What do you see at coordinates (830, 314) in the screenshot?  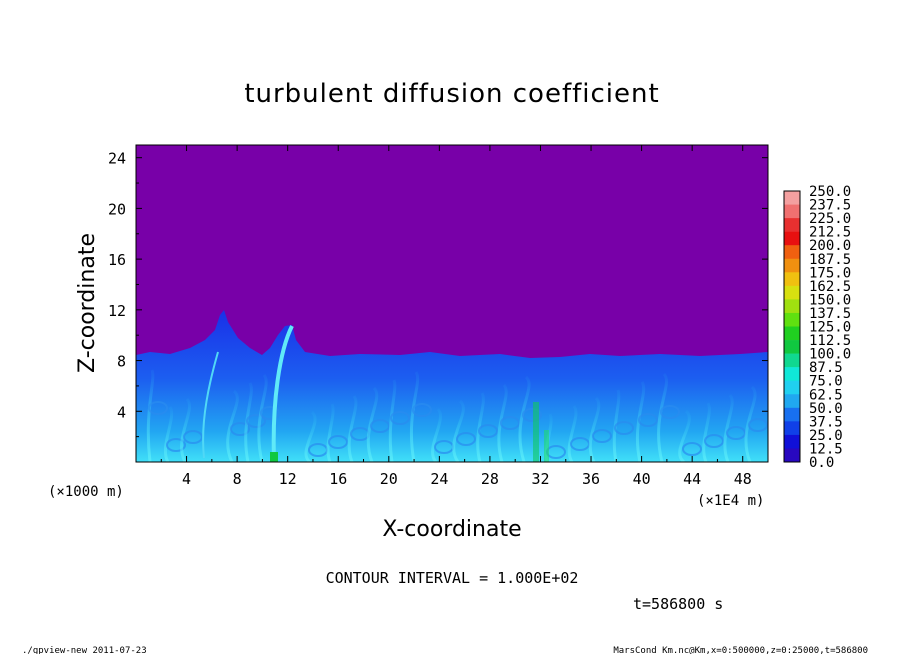 I see `colorbar-label: 137.5` at bounding box center [830, 314].